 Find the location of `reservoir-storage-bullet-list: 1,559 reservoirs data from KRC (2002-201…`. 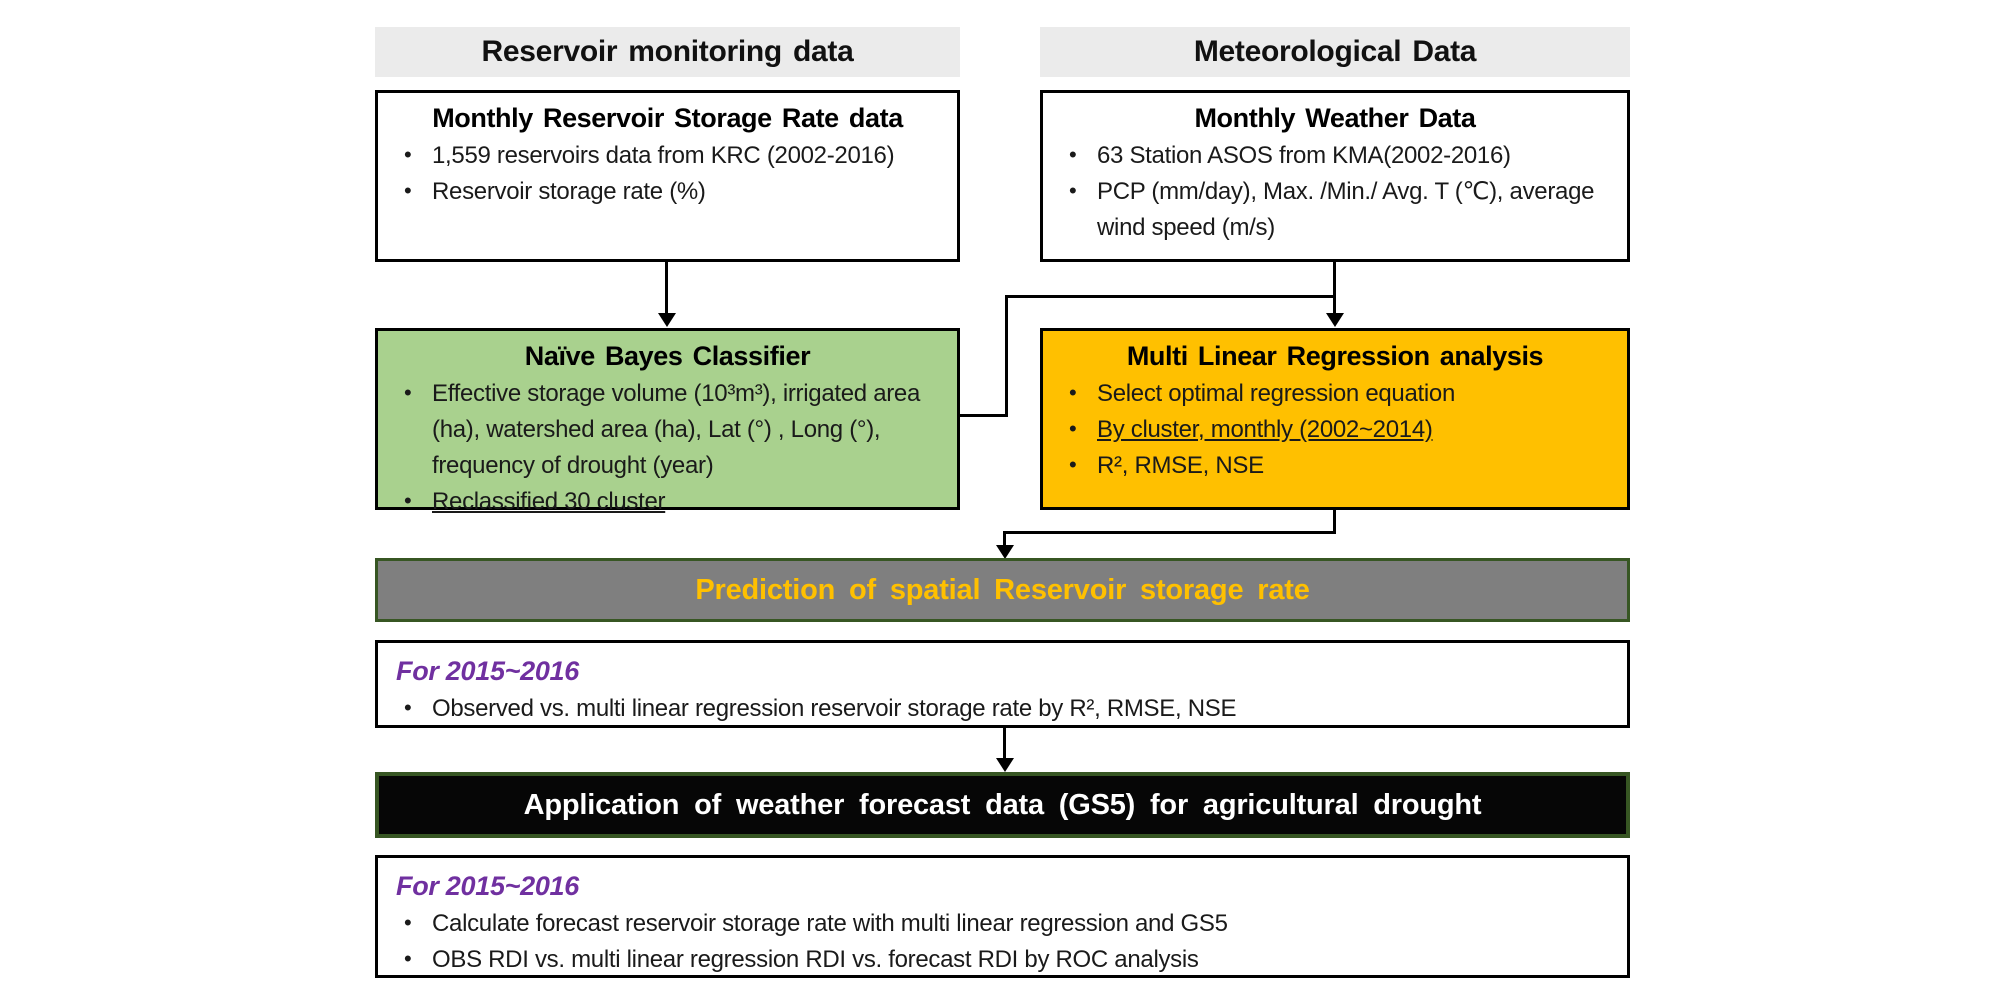

reservoir-storage-bullet-list: 1,559 reservoirs data from KRC (2002-201… is located at coordinates (667, 173).